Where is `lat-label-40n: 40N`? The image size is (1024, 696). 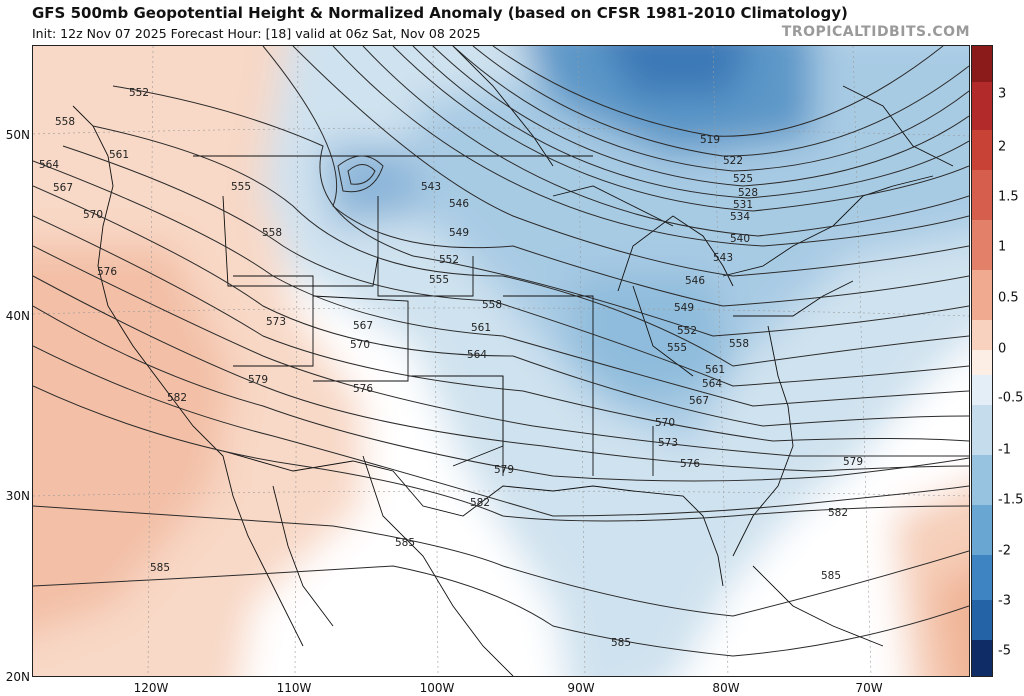 lat-label-40n: 40N is located at coordinates (17, 316).